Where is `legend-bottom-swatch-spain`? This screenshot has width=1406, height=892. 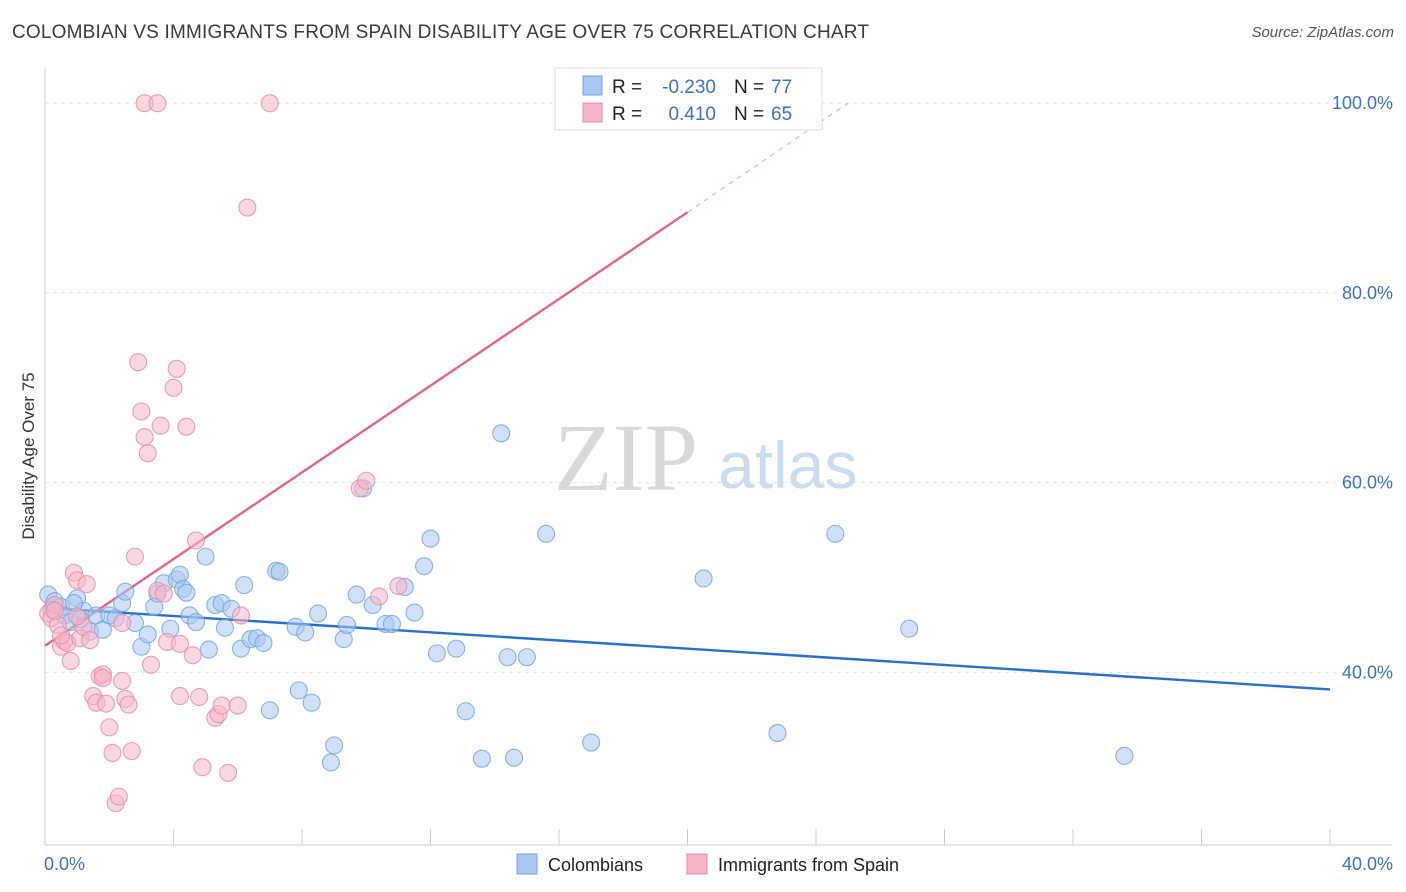
legend-bottom-swatch-spain is located at coordinates (697, 864).